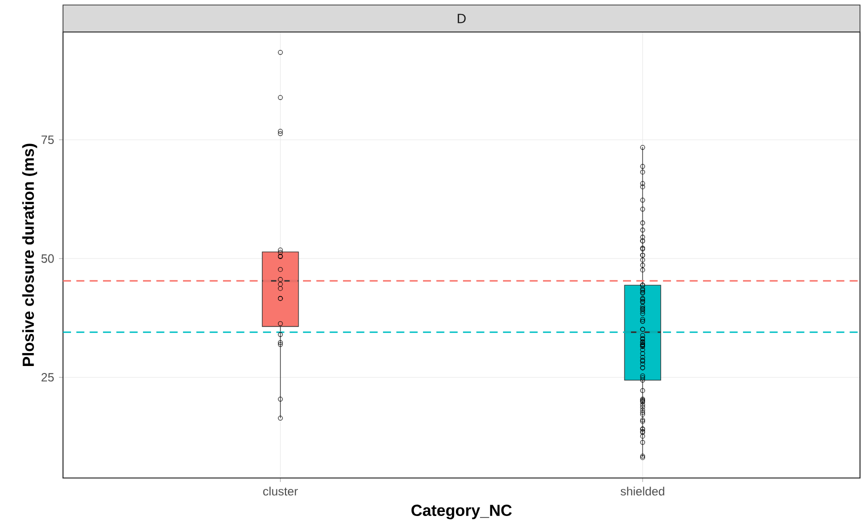 The width and height of the screenshot is (866, 525). What do you see at coordinates (48, 140) in the screenshot?
I see `y-tick-label: 75` at bounding box center [48, 140].